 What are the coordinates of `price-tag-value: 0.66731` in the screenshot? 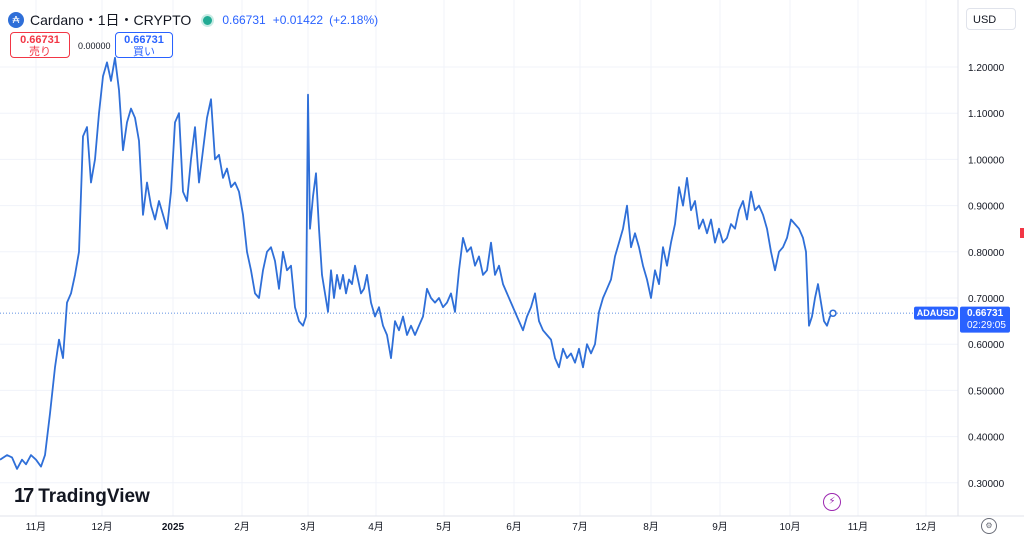 It's located at (985, 313).